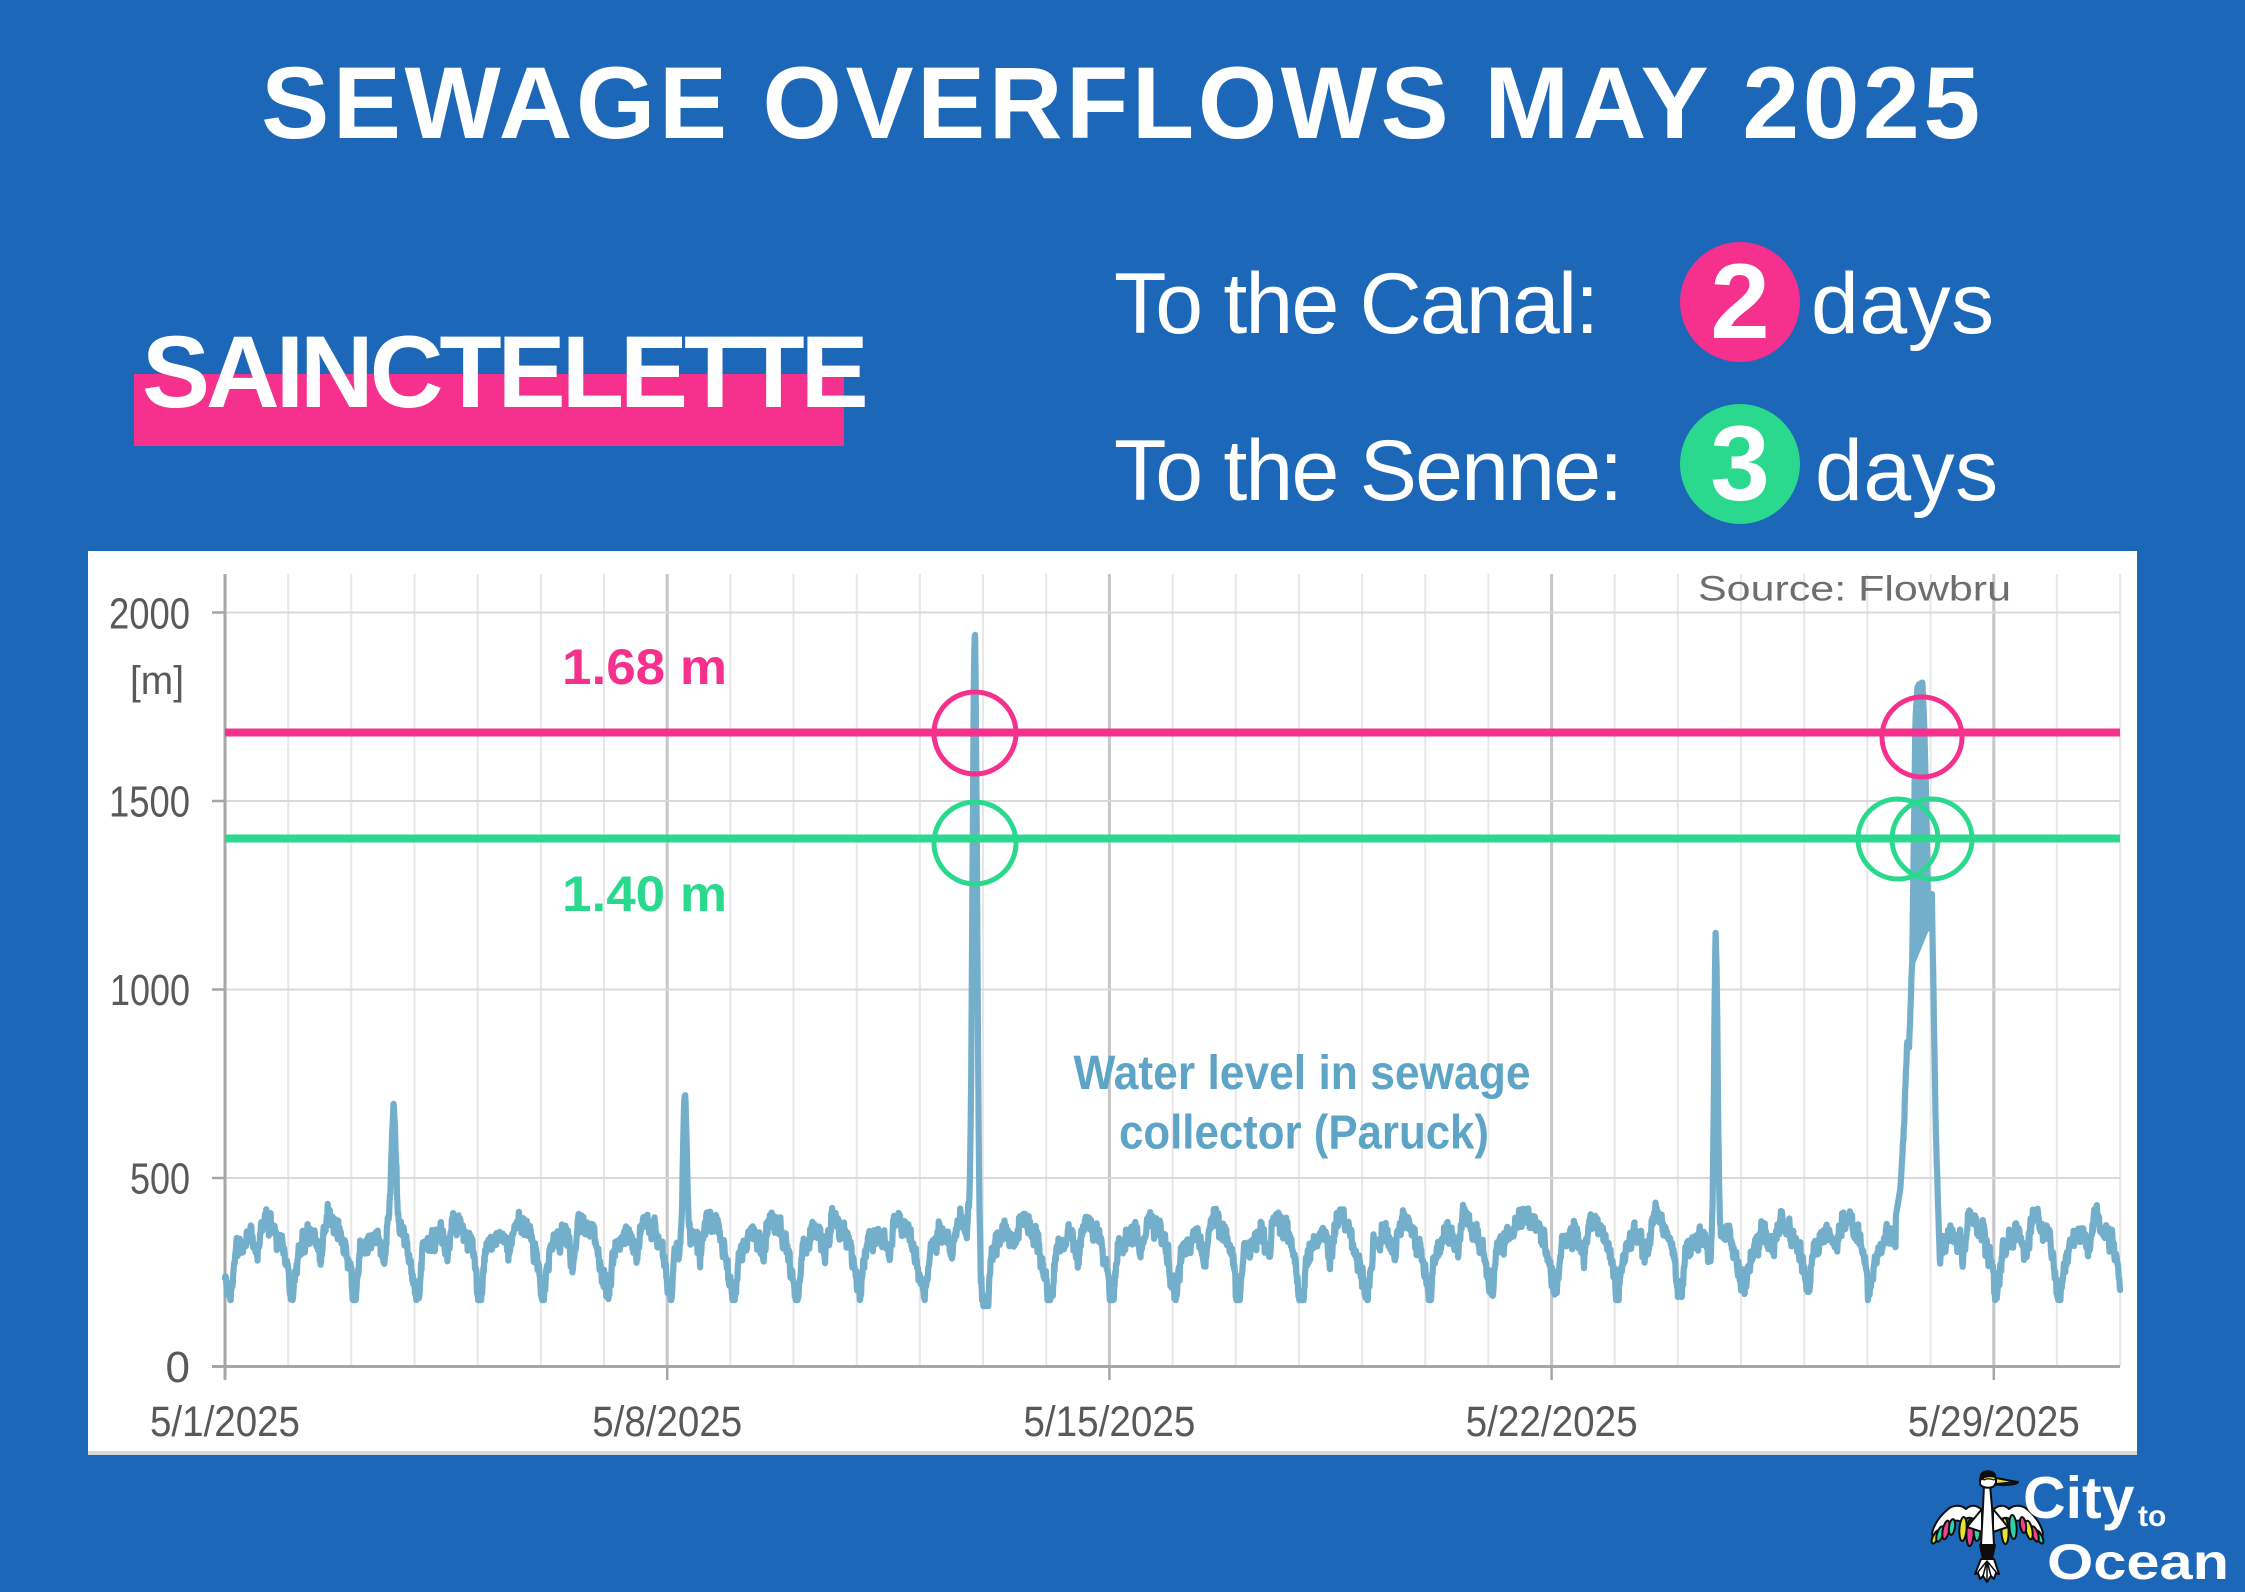 The width and height of the screenshot is (2245, 1592). What do you see at coordinates (644, 667) in the screenshot?
I see `svg-text: 1.68 m` at bounding box center [644, 667].